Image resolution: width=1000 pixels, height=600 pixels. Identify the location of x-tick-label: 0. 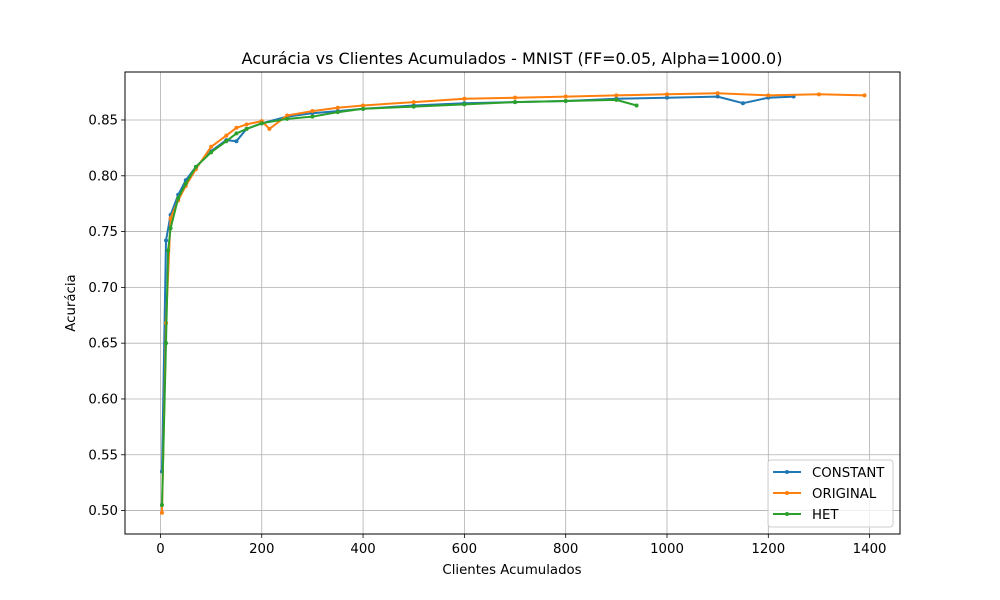
(160, 549).